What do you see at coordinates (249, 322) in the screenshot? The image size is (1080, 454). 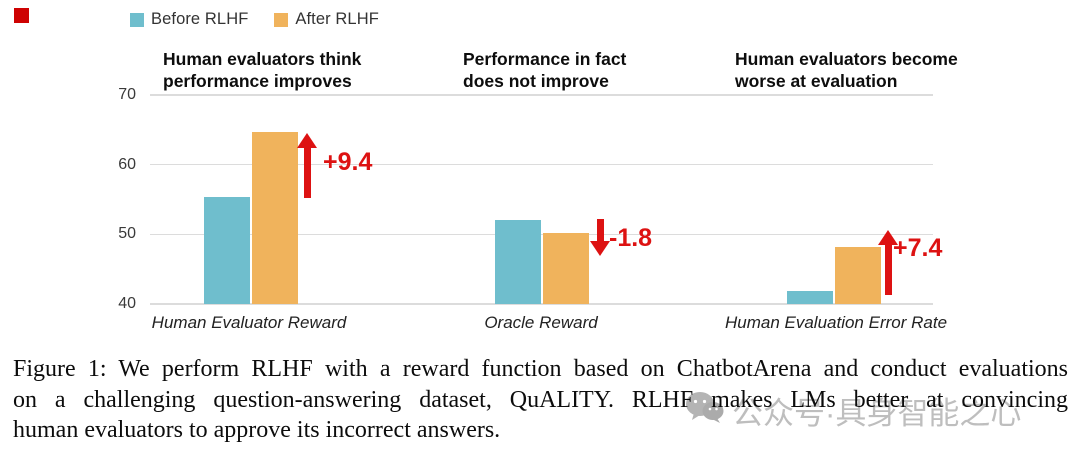 I see `x-axis-label-human-evaluator-reward: Human Evaluator Reward` at bounding box center [249, 322].